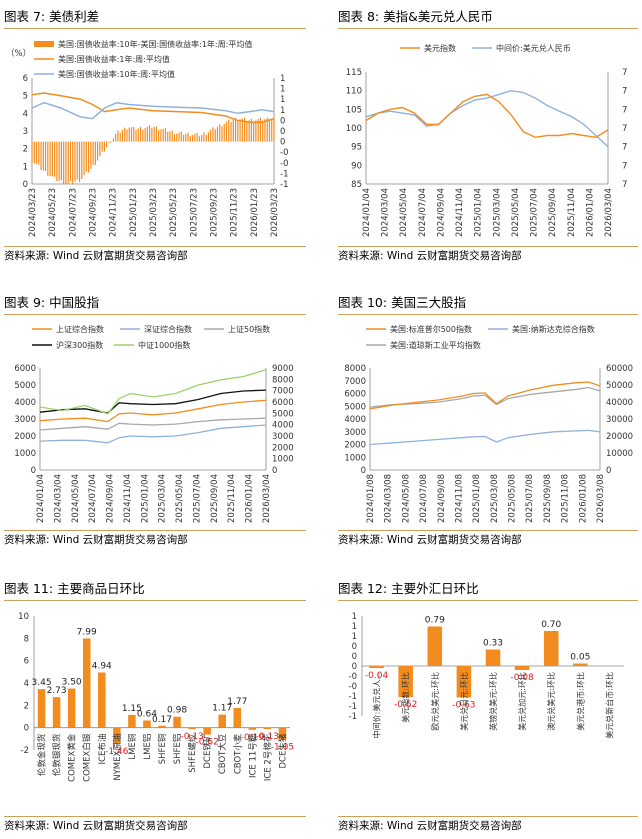 The width and height of the screenshot is (642, 839). I want to click on x-tick-label: 2024/03/23, so click(33, 212).